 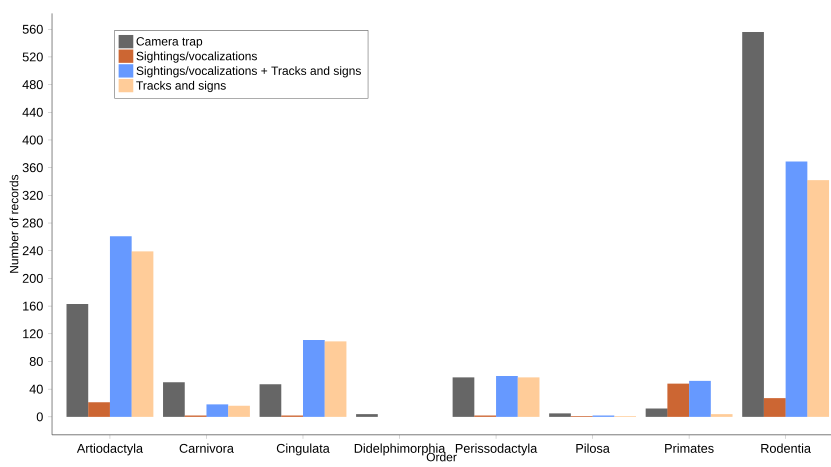 I want to click on y-tick-label: 480, so click(x=32, y=85).